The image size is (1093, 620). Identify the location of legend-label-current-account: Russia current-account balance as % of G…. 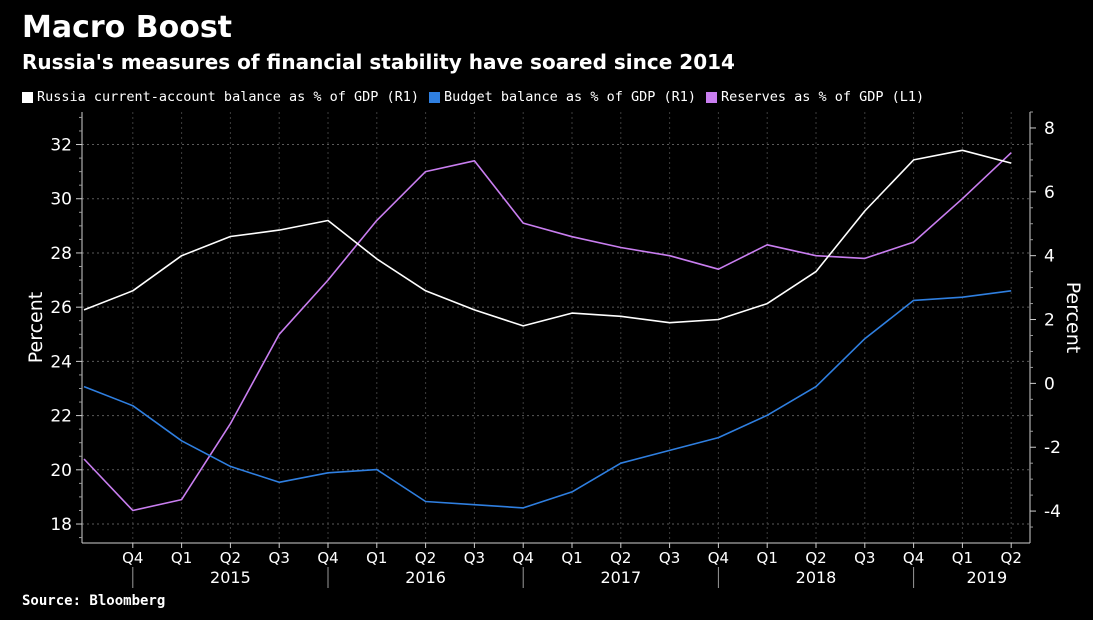
(228, 97).